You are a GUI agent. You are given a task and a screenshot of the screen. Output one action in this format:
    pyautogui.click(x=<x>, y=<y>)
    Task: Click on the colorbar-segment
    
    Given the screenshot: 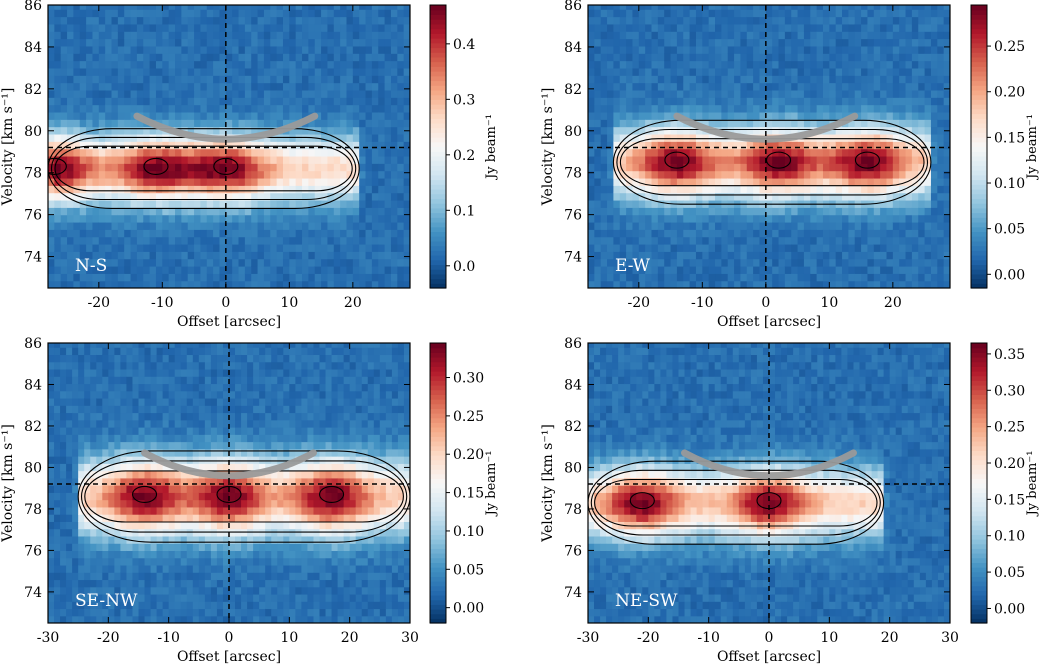 What is the action you would take?
    pyautogui.click(x=438, y=210)
    